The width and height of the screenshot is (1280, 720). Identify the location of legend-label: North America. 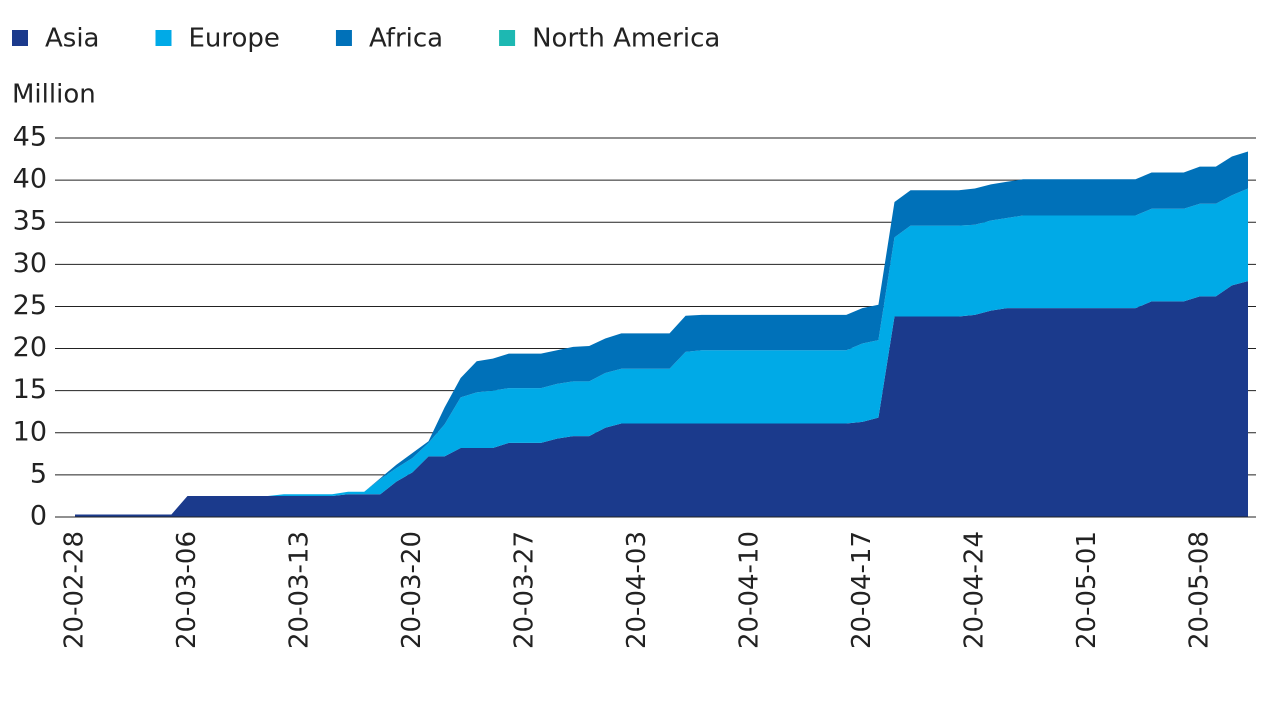
(626, 39).